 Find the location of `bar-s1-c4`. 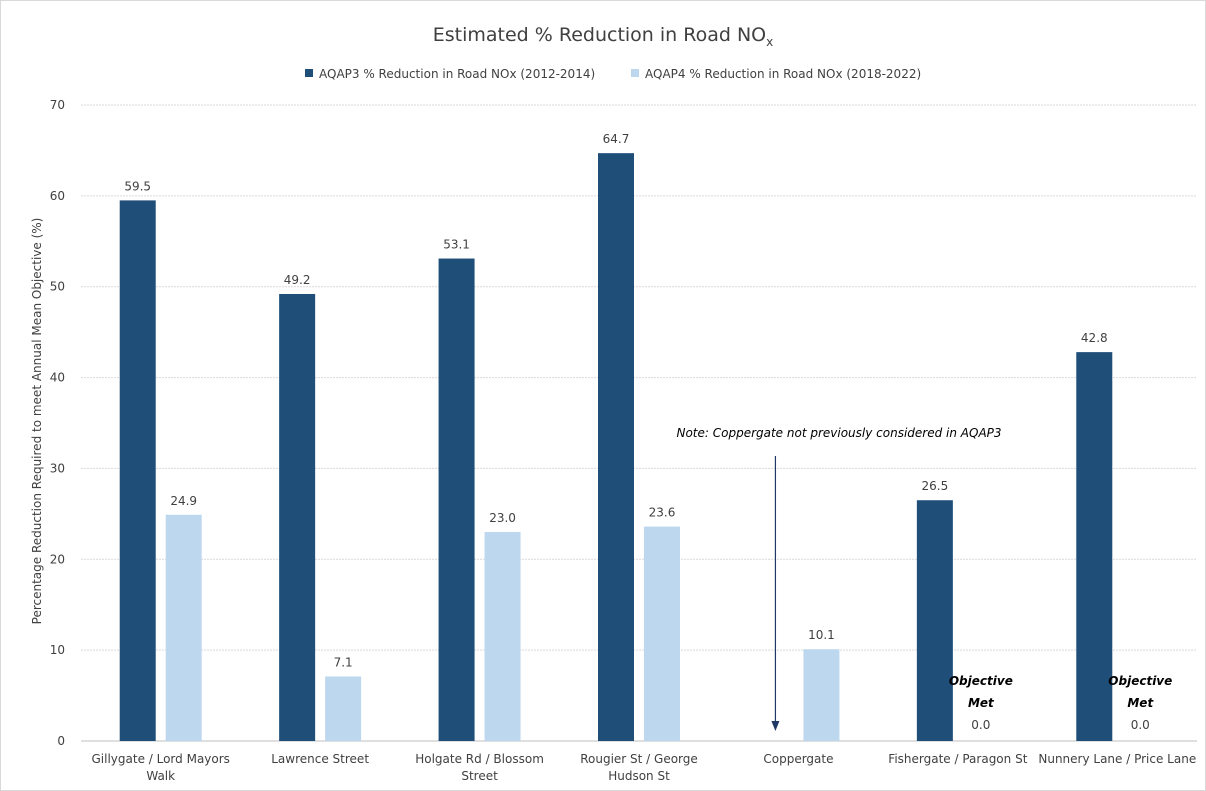

bar-s1-c4 is located at coordinates (616, 447).